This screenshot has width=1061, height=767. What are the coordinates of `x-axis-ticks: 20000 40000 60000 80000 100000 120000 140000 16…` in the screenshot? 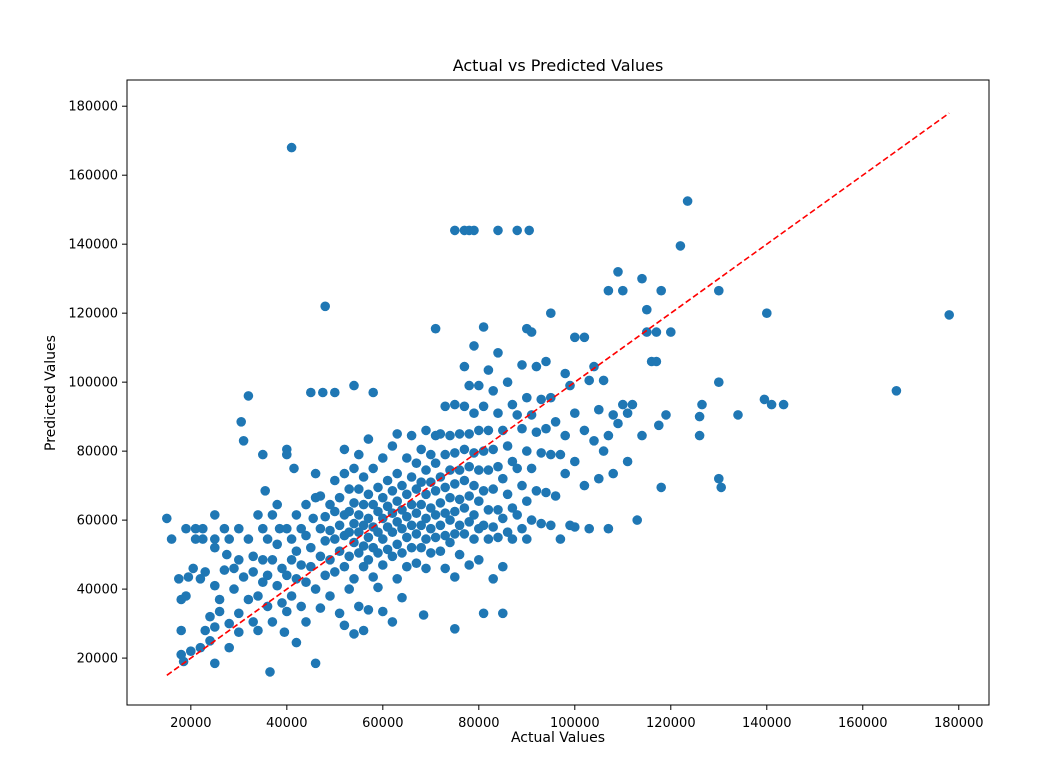 It's located at (577, 718).